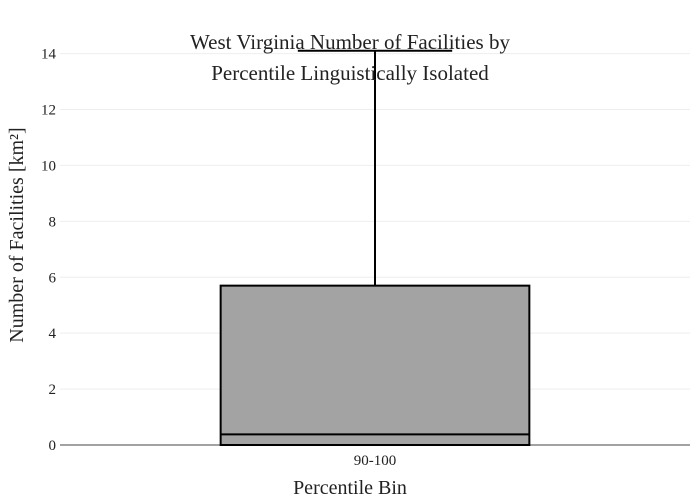 The image size is (700, 500). I want to click on x-tick-label-90-100: 90-100, so click(375, 461).